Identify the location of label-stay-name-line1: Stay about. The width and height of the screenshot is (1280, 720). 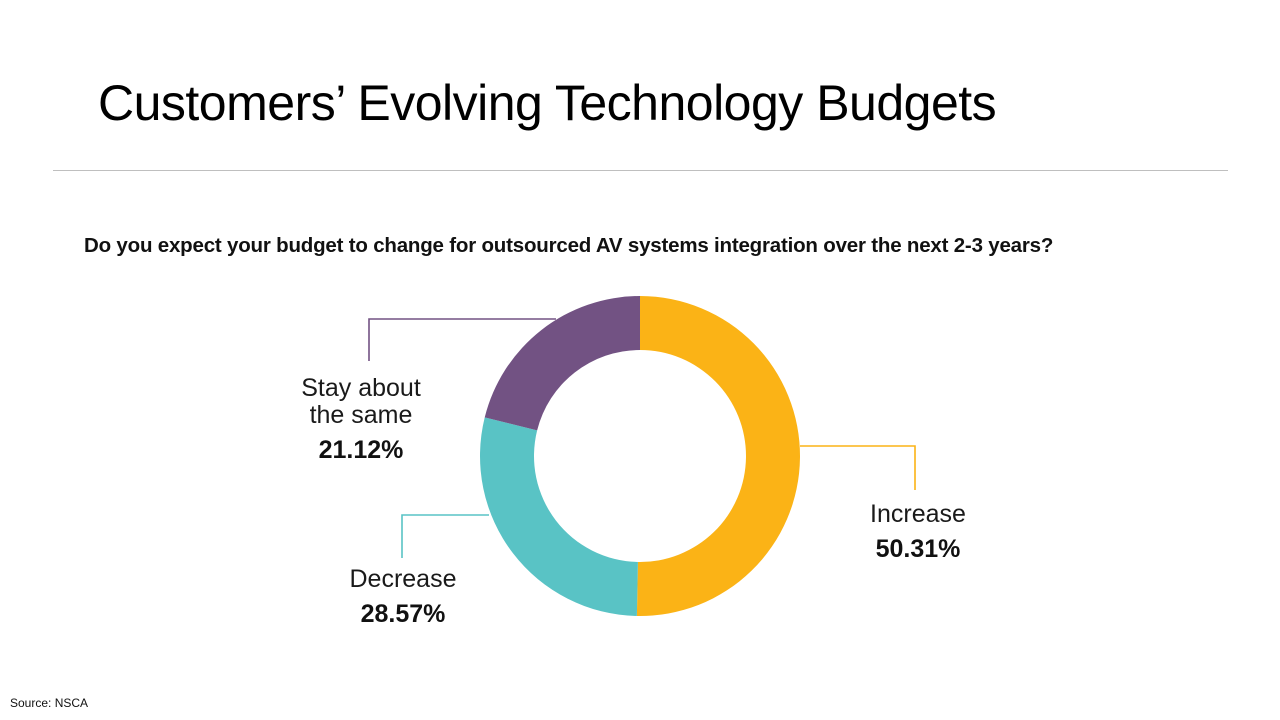
(361, 388).